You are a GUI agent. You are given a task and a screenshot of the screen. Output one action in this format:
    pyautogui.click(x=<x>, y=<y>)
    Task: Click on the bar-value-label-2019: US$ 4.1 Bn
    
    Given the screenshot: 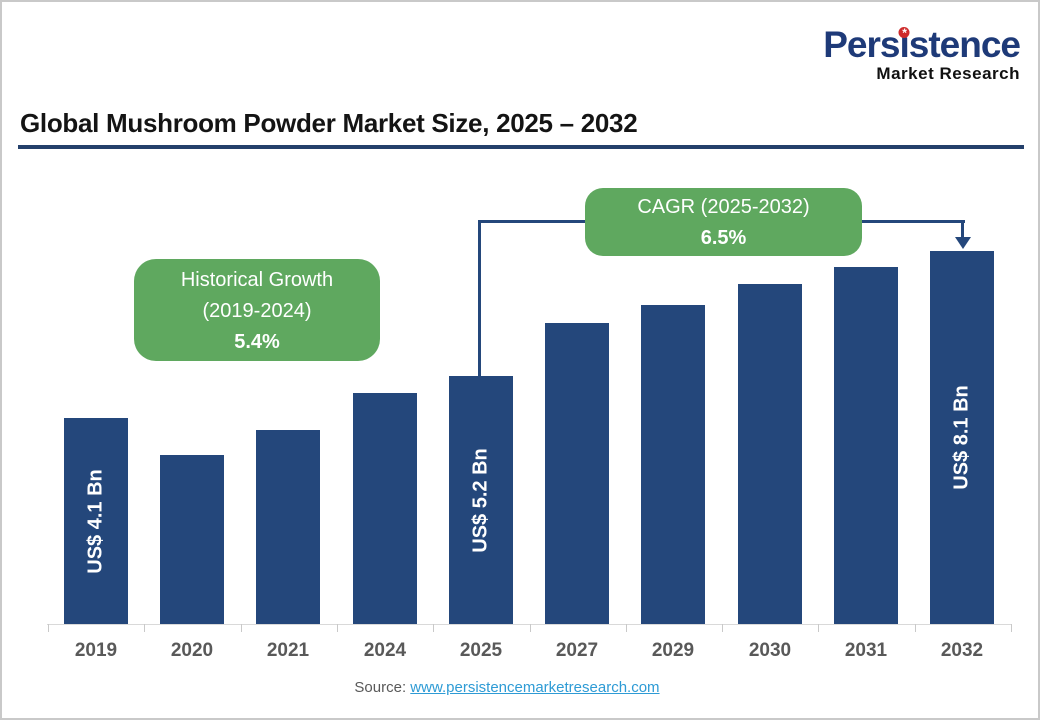 What is the action you would take?
    pyautogui.click(x=95, y=521)
    